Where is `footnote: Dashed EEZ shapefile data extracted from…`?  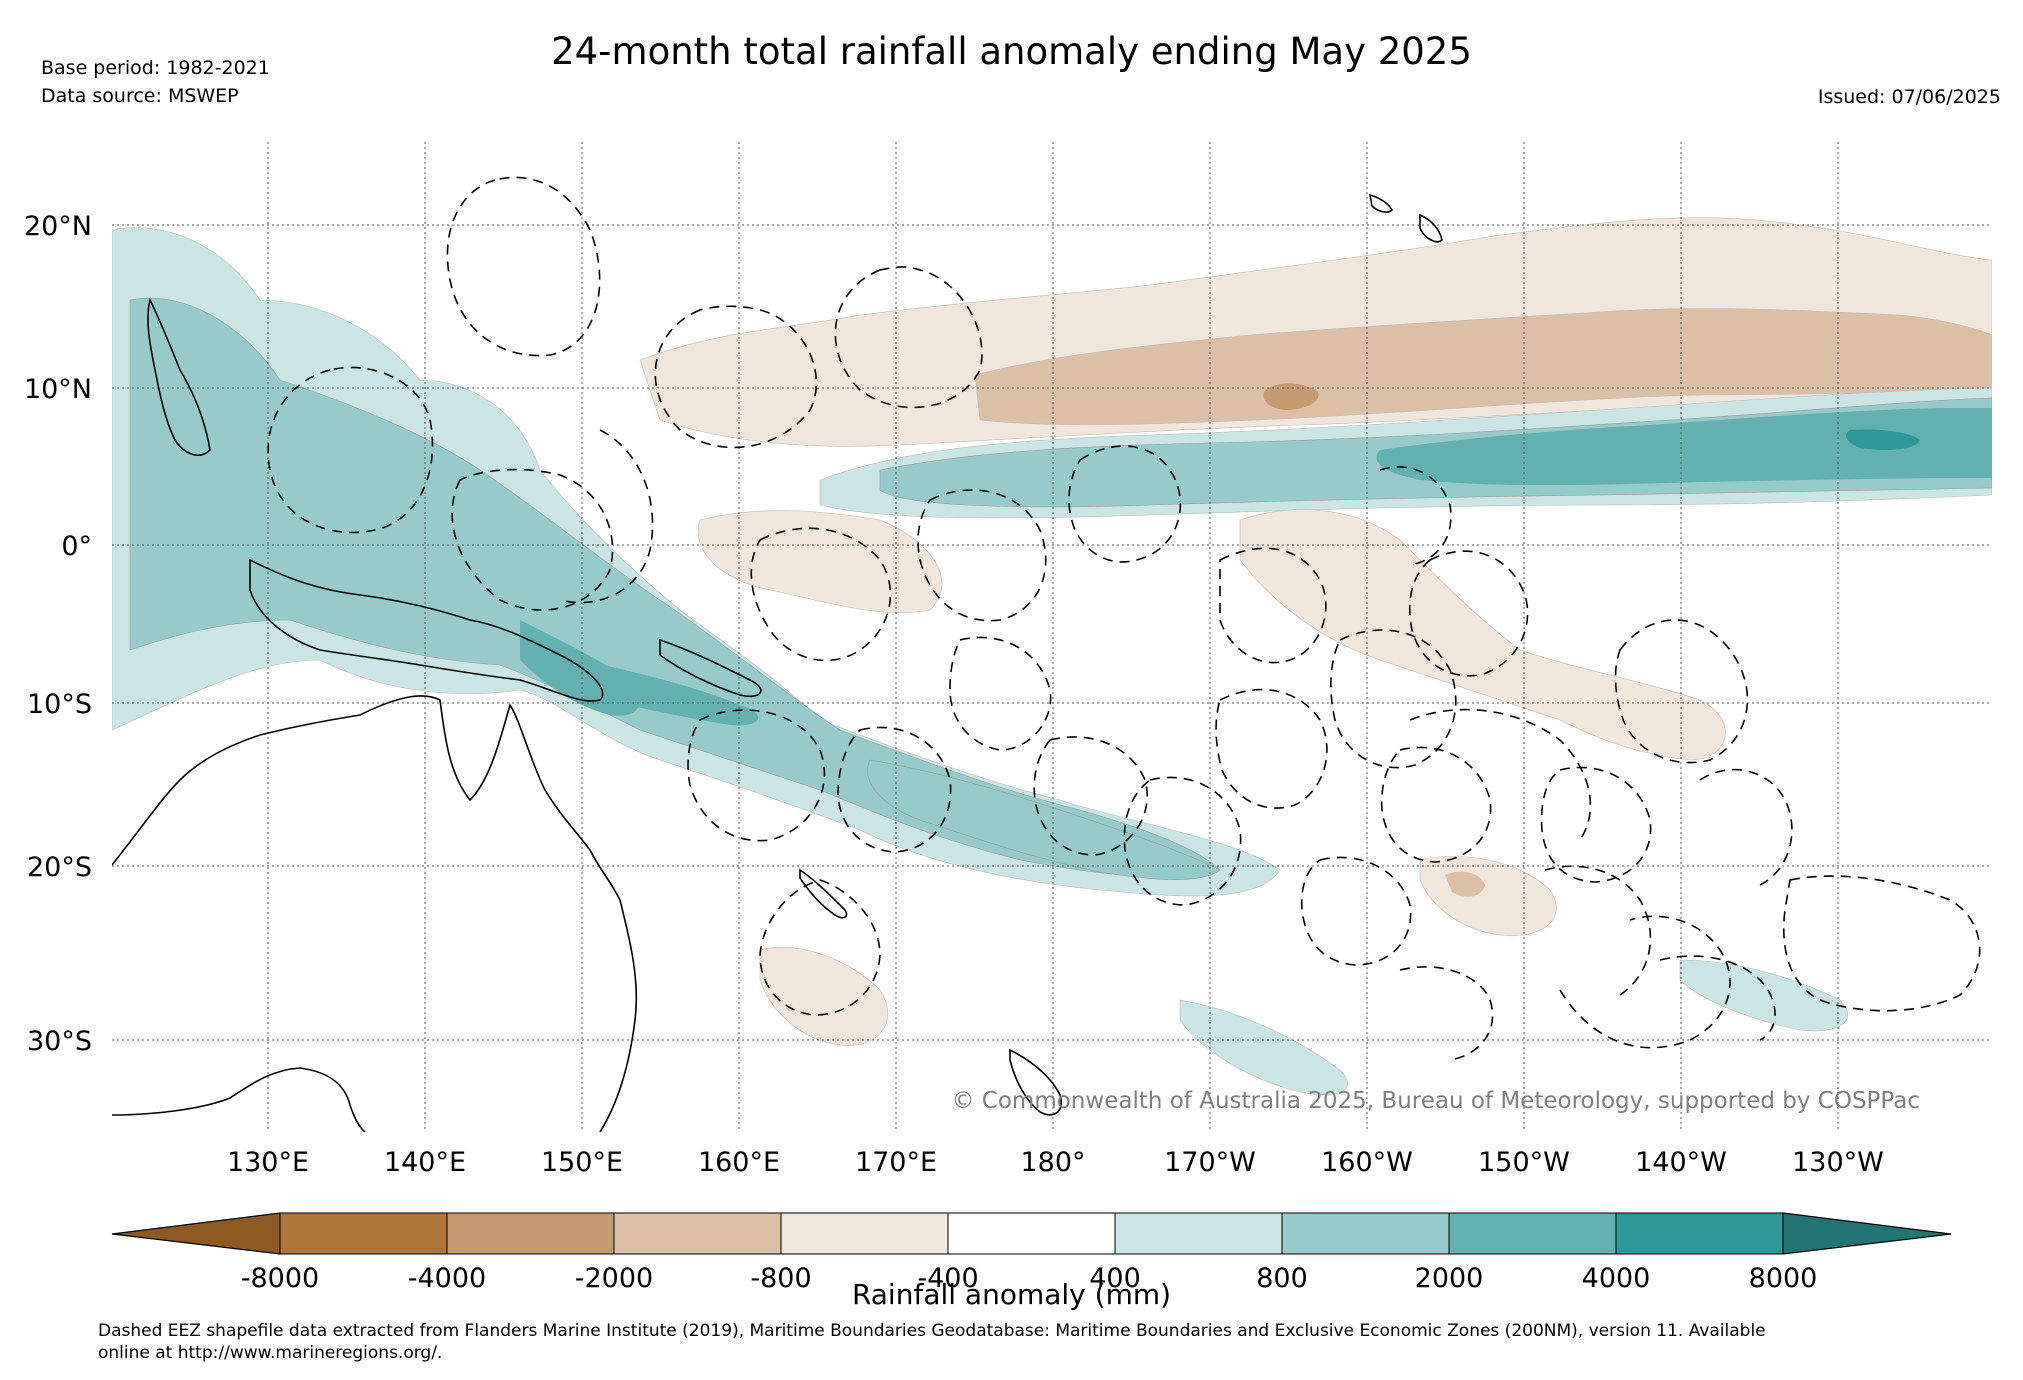 footnote: Dashed EEZ shapefile data extracted from… is located at coordinates (1048, 1342).